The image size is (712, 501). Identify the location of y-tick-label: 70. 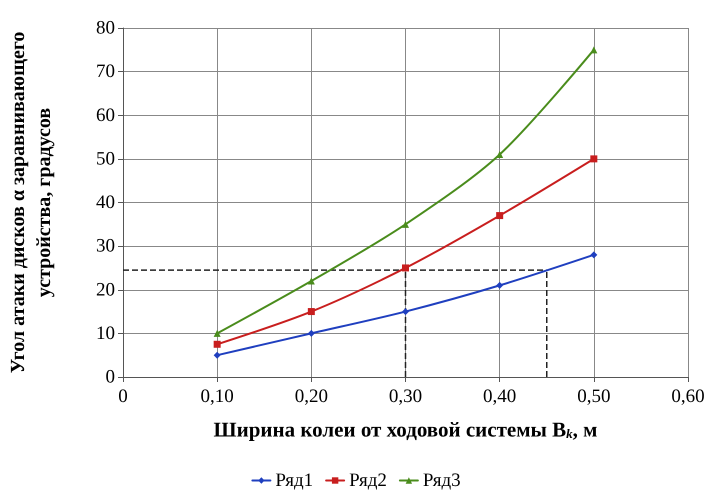
(105, 71).